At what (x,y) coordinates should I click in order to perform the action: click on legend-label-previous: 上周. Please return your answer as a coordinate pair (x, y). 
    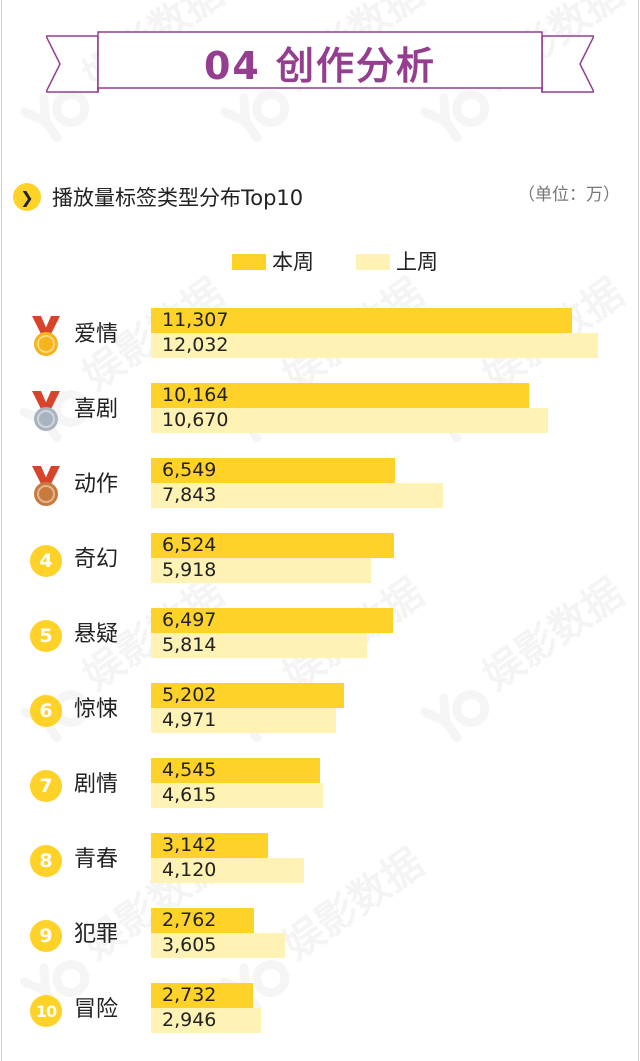
    Looking at the image, I should click on (417, 262).